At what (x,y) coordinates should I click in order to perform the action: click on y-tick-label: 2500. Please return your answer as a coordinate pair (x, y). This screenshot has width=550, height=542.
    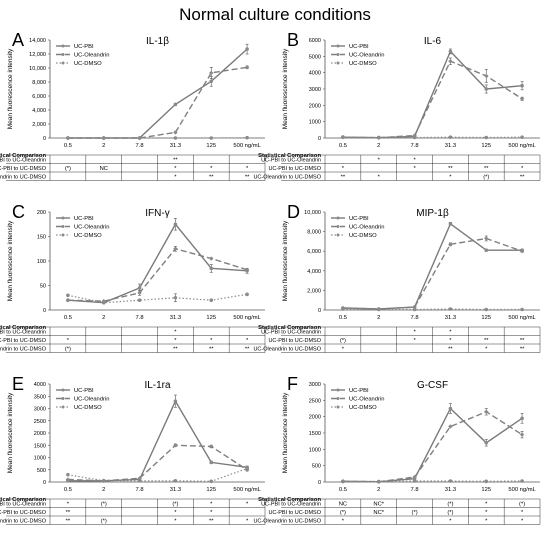
    Looking at the image, I should click on (315, 401).